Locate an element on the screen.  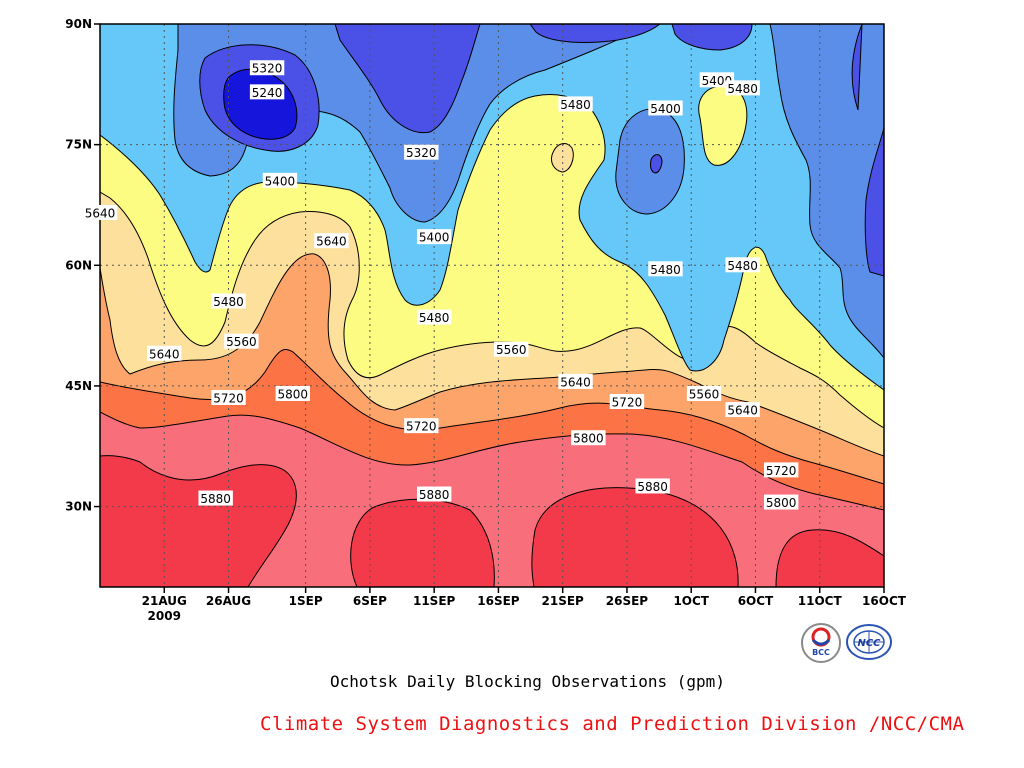
y-axis: 30N 45N 60N 75N 90N is located at coordinates (82, 265).